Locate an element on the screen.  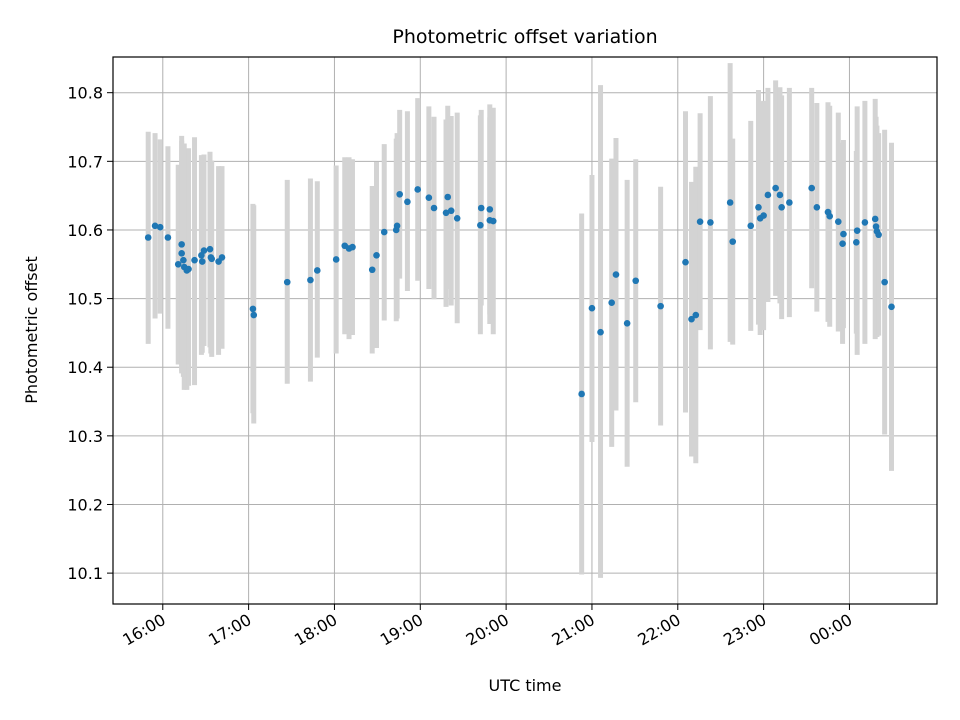
y-tick-label: 10.1 is located at coordinates (85, 573).